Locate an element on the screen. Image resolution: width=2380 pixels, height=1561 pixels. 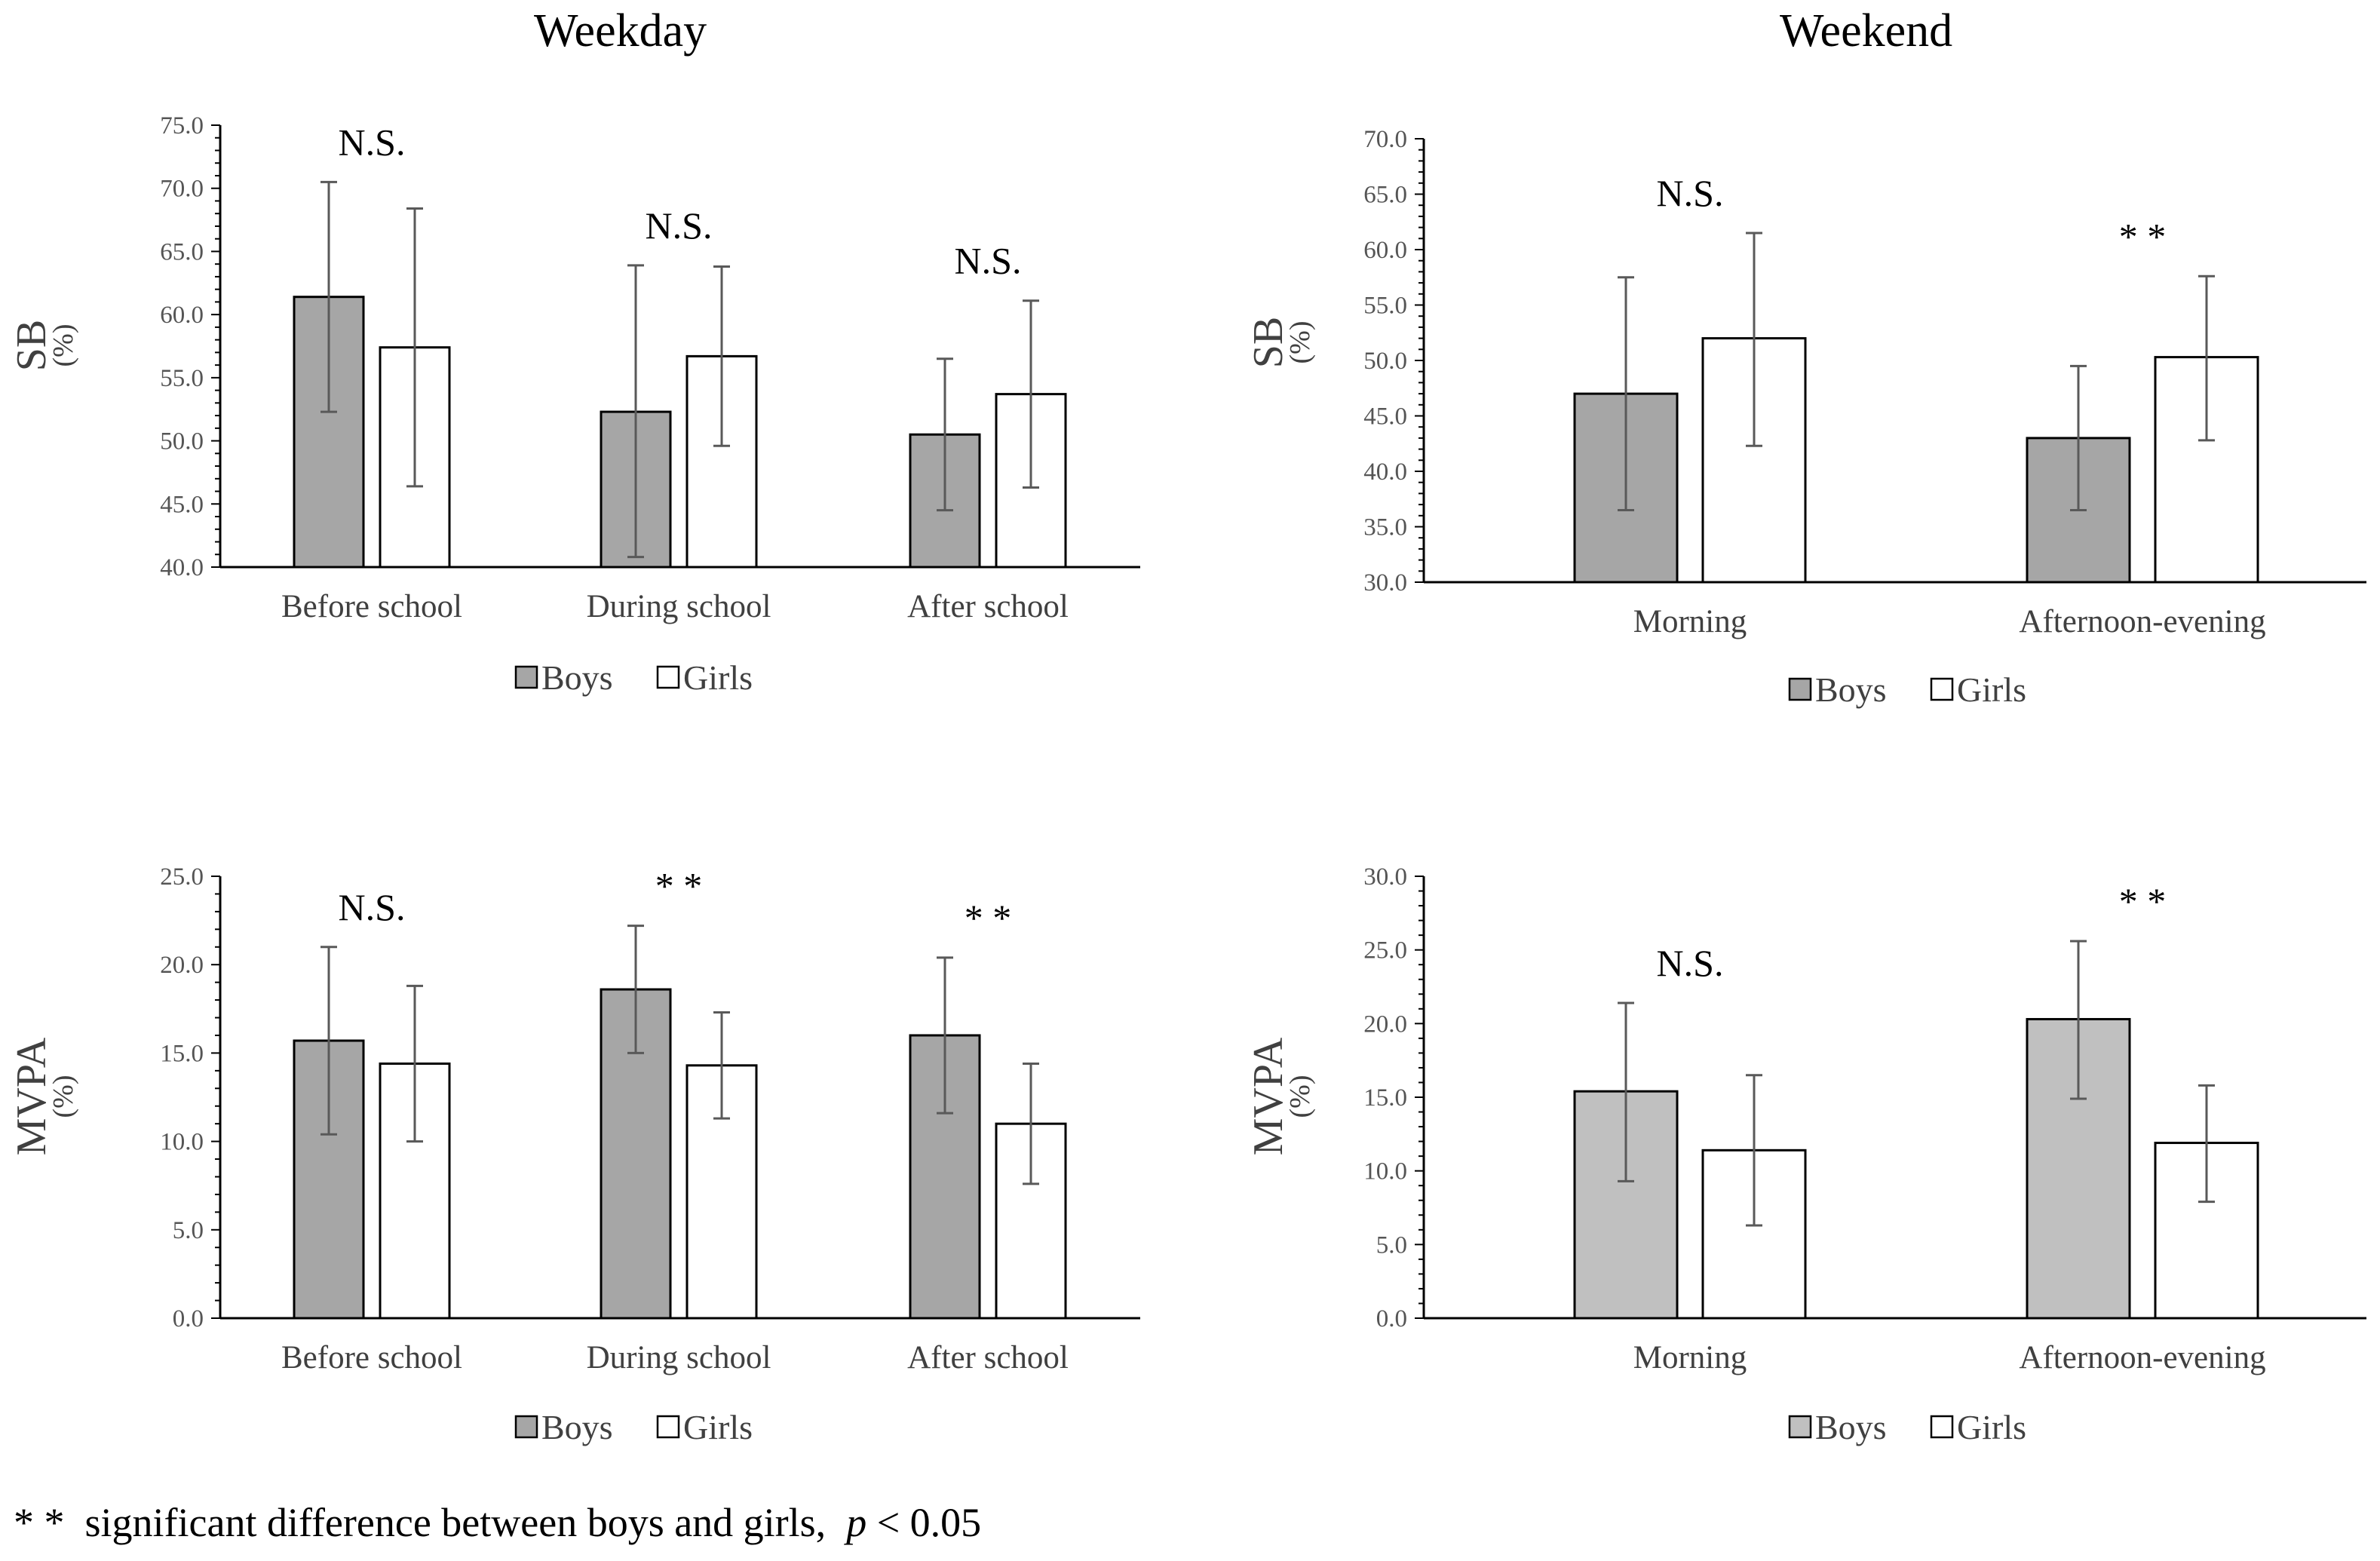
y-tick-label: 75.0 is located at coordinates (182, 126).